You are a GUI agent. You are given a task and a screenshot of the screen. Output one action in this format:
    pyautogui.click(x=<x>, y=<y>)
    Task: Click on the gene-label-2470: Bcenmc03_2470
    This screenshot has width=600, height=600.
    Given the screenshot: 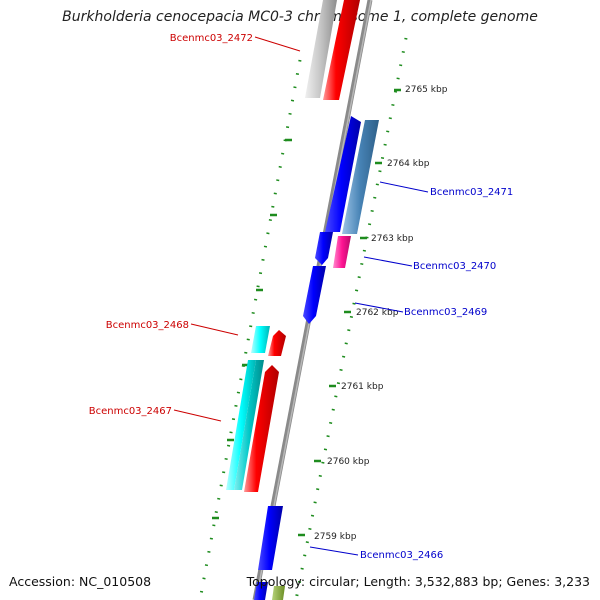 What is the action you would take?
    pyautogui.click(x=454, y=266)
    